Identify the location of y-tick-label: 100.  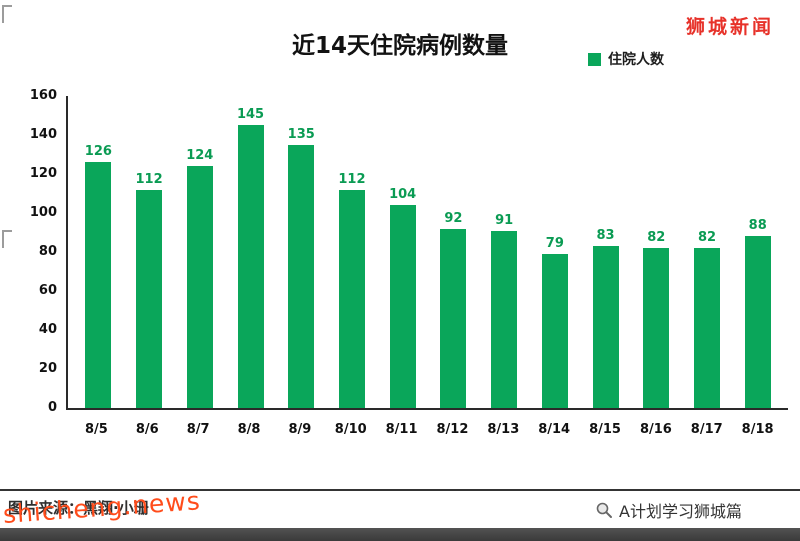
(43, 212).